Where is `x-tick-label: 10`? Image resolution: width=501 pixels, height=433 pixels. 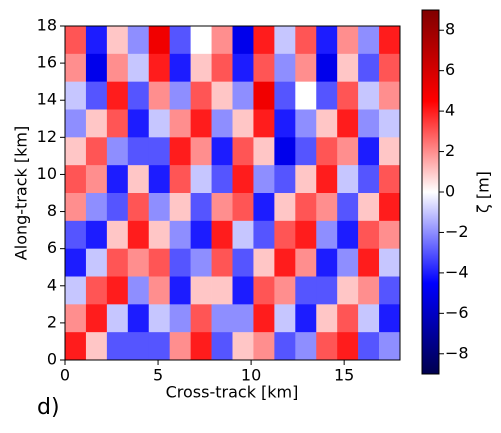 x-tick-label: 10 is located at coordinates (251, 375).